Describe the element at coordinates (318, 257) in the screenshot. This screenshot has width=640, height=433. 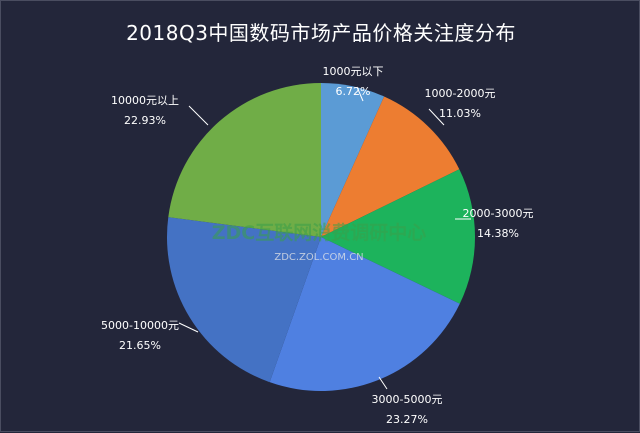
I see `watermark-url: ZDC.ZOL.COM.CN` at that location.